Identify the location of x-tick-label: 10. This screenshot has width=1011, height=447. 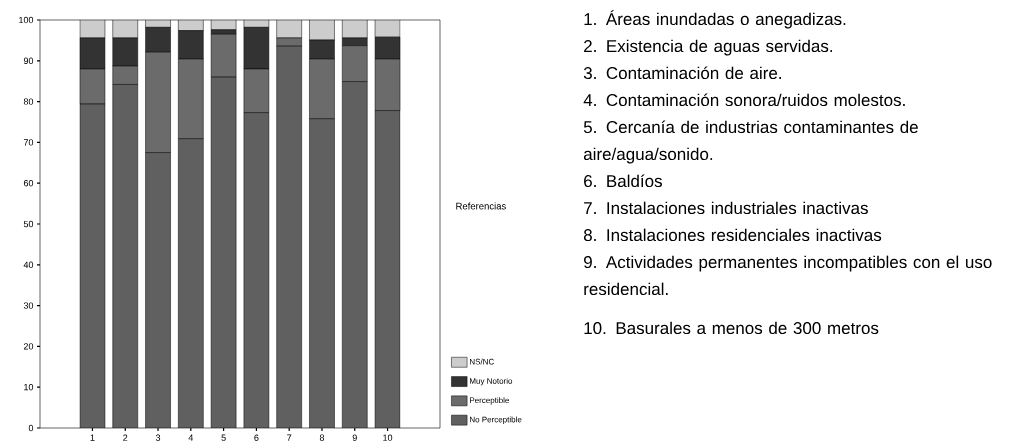
(388, 437).